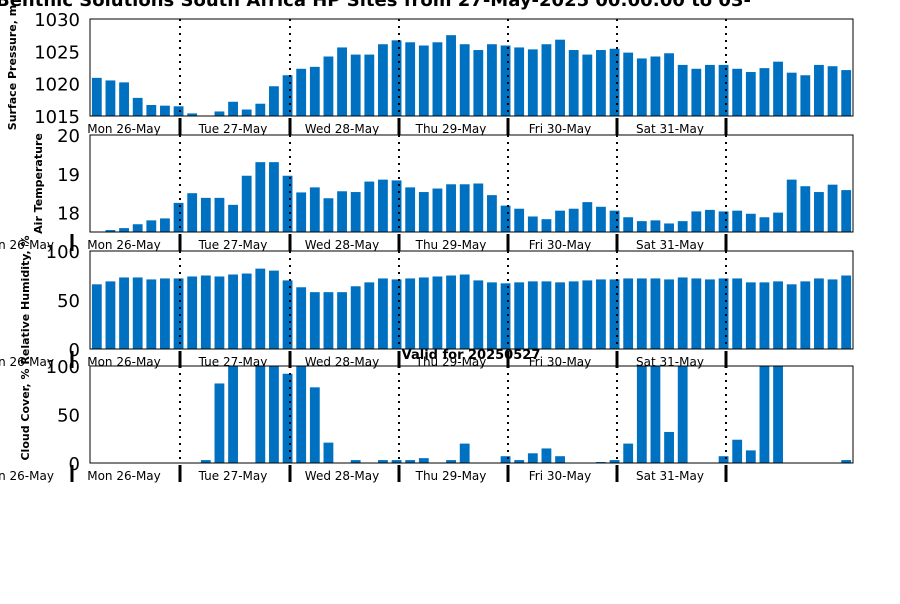 The height and width of the screenshot is (604, 900). I want to click on y-tick-label: 18, so click(68, 214).